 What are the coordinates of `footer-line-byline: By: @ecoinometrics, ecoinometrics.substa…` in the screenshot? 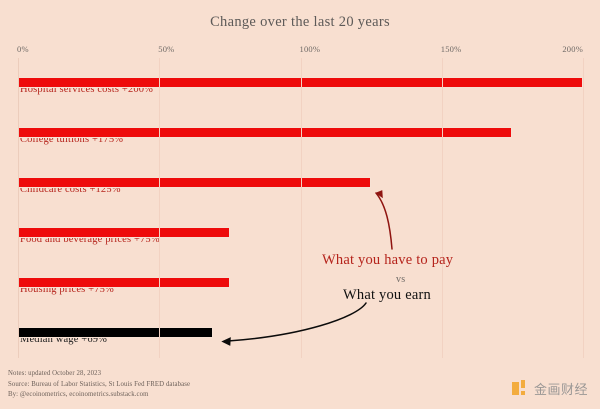 It's located at (78, 395).